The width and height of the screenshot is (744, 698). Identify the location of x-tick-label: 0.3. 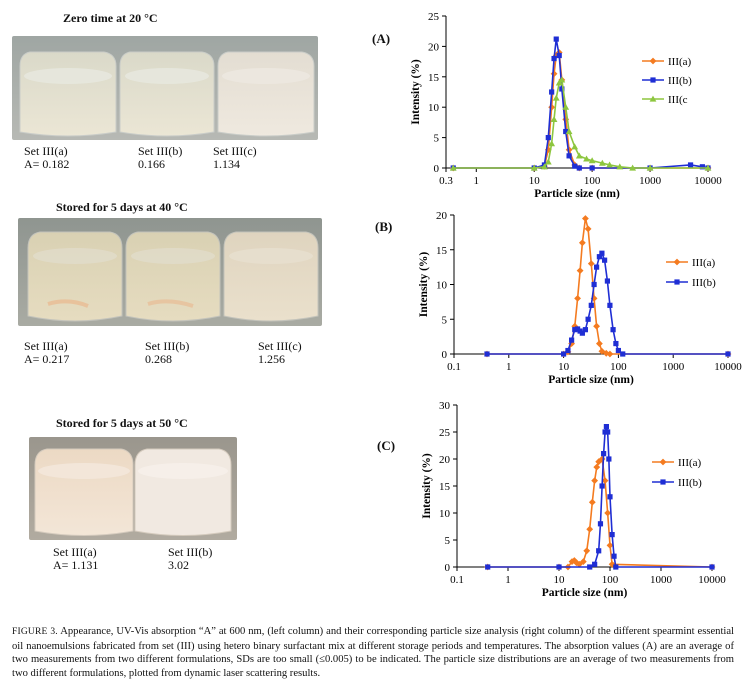
(446, 181).